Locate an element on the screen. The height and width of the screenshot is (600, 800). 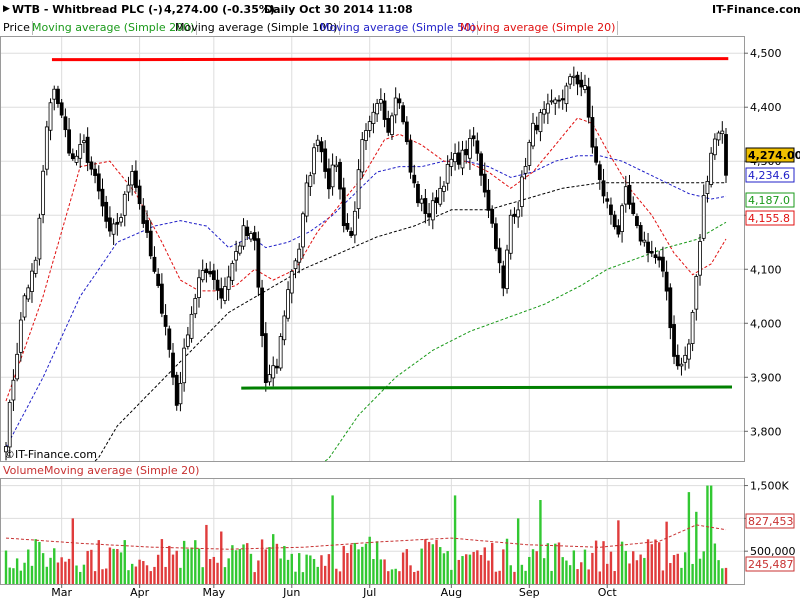
legend-sma50: Moving average (Simple 50) is located at coordinates (398, 28).